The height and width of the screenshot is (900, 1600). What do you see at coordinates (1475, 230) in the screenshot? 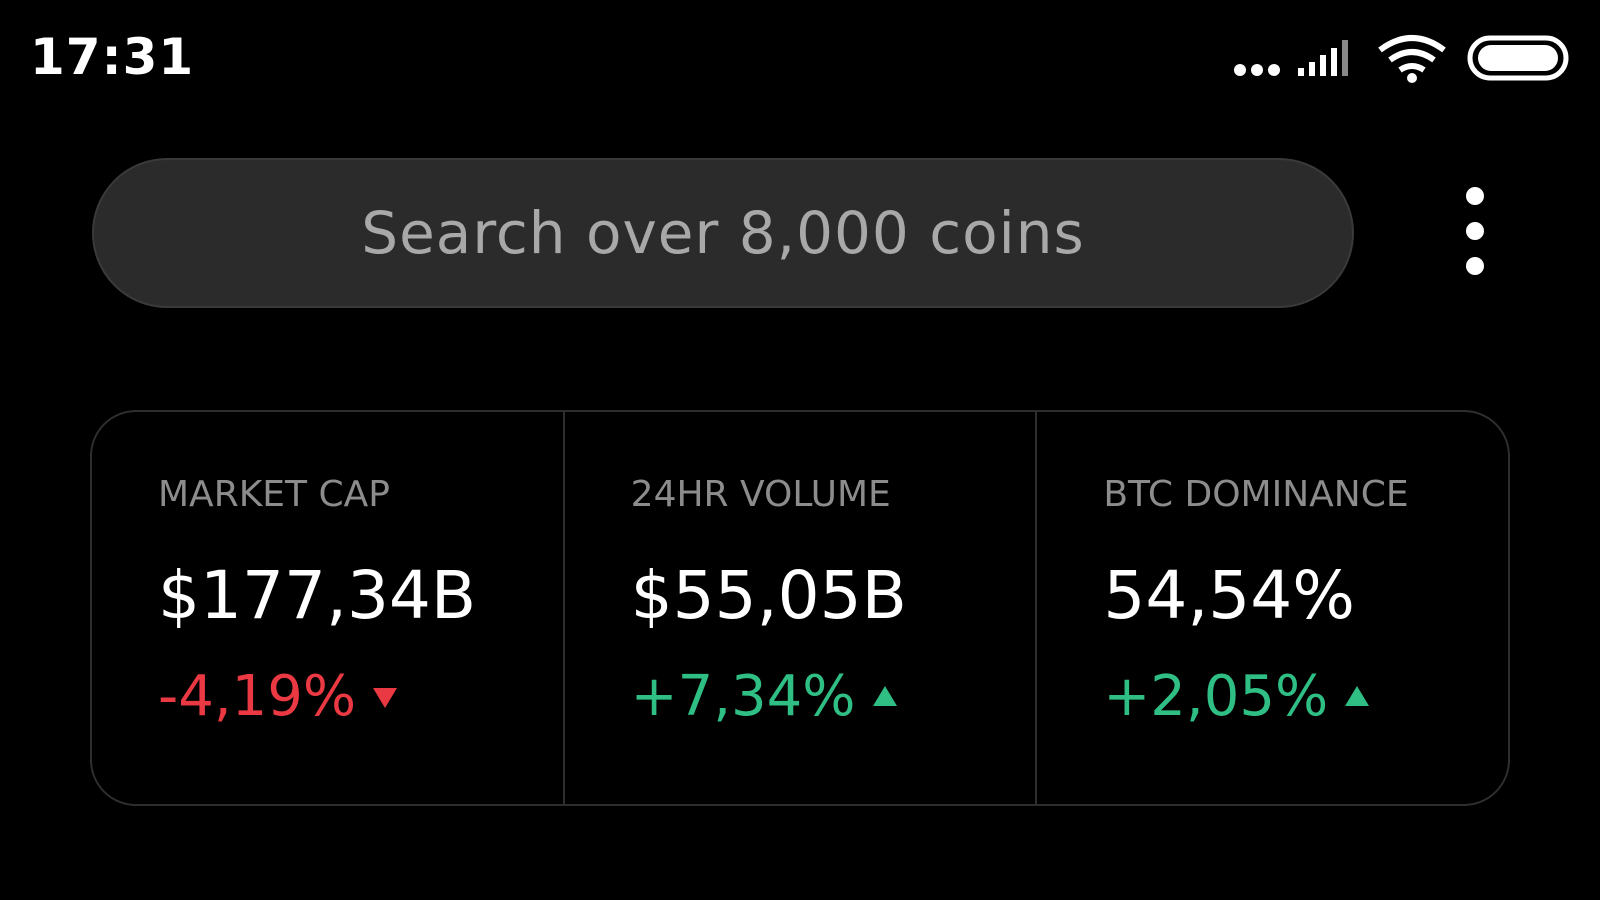
I see `menu-button` at bounding box center [1475, 230].